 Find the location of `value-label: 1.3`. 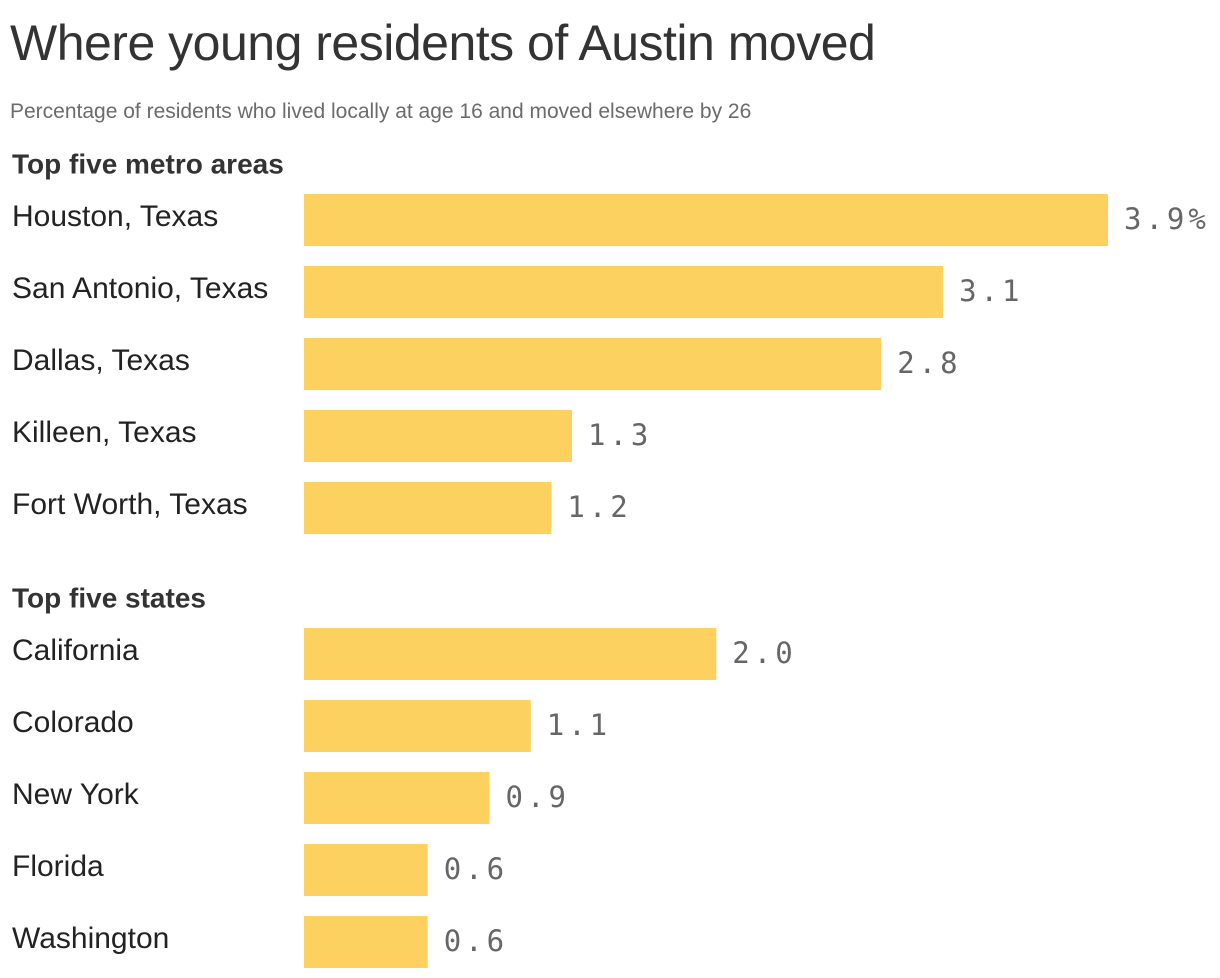

value-label: 1.3 is located at coordinates (620, 435).